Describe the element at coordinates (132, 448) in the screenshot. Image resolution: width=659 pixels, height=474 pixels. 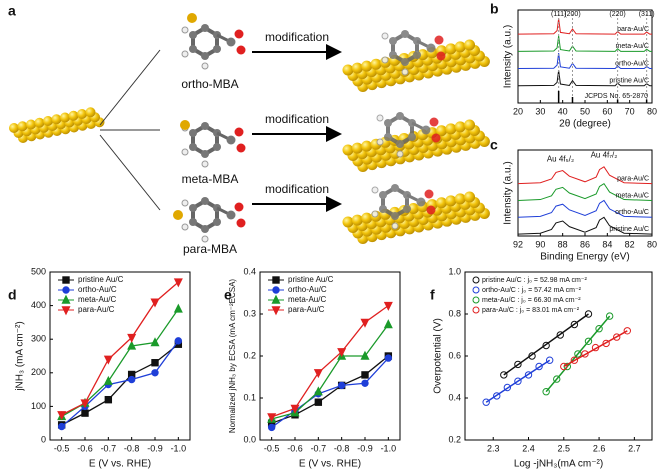
I see `x-tick-label: -0.8` at that location.